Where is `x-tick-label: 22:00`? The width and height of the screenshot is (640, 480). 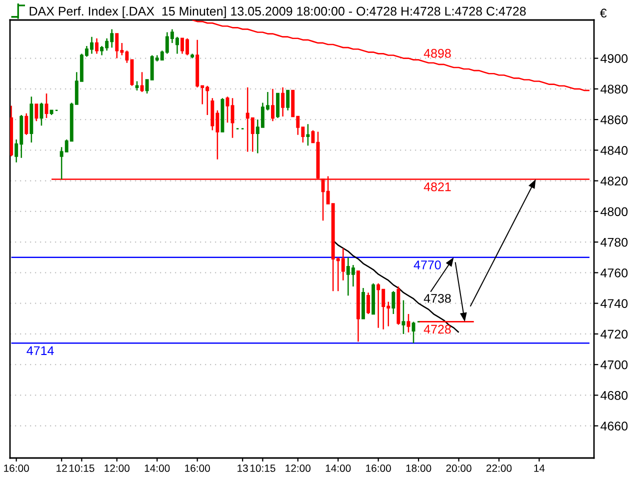
x-tick-label: 22:00 is located at coordinates (499, 468).